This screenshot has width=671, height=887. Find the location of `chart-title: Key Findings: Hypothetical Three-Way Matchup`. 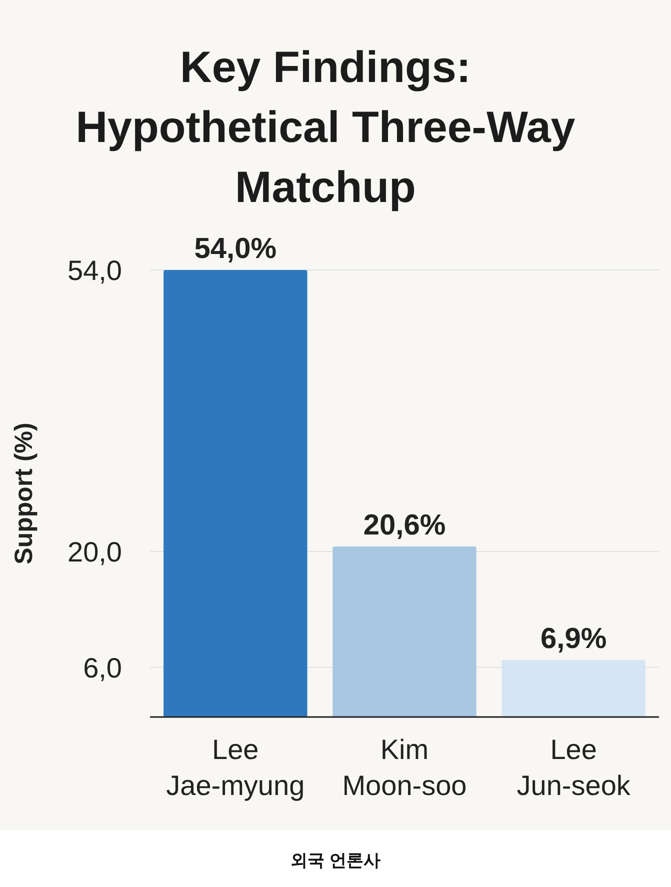

chart-title: Key Findings: Hypothetical Three-Way Matchup is located at coordinates (326, 127).